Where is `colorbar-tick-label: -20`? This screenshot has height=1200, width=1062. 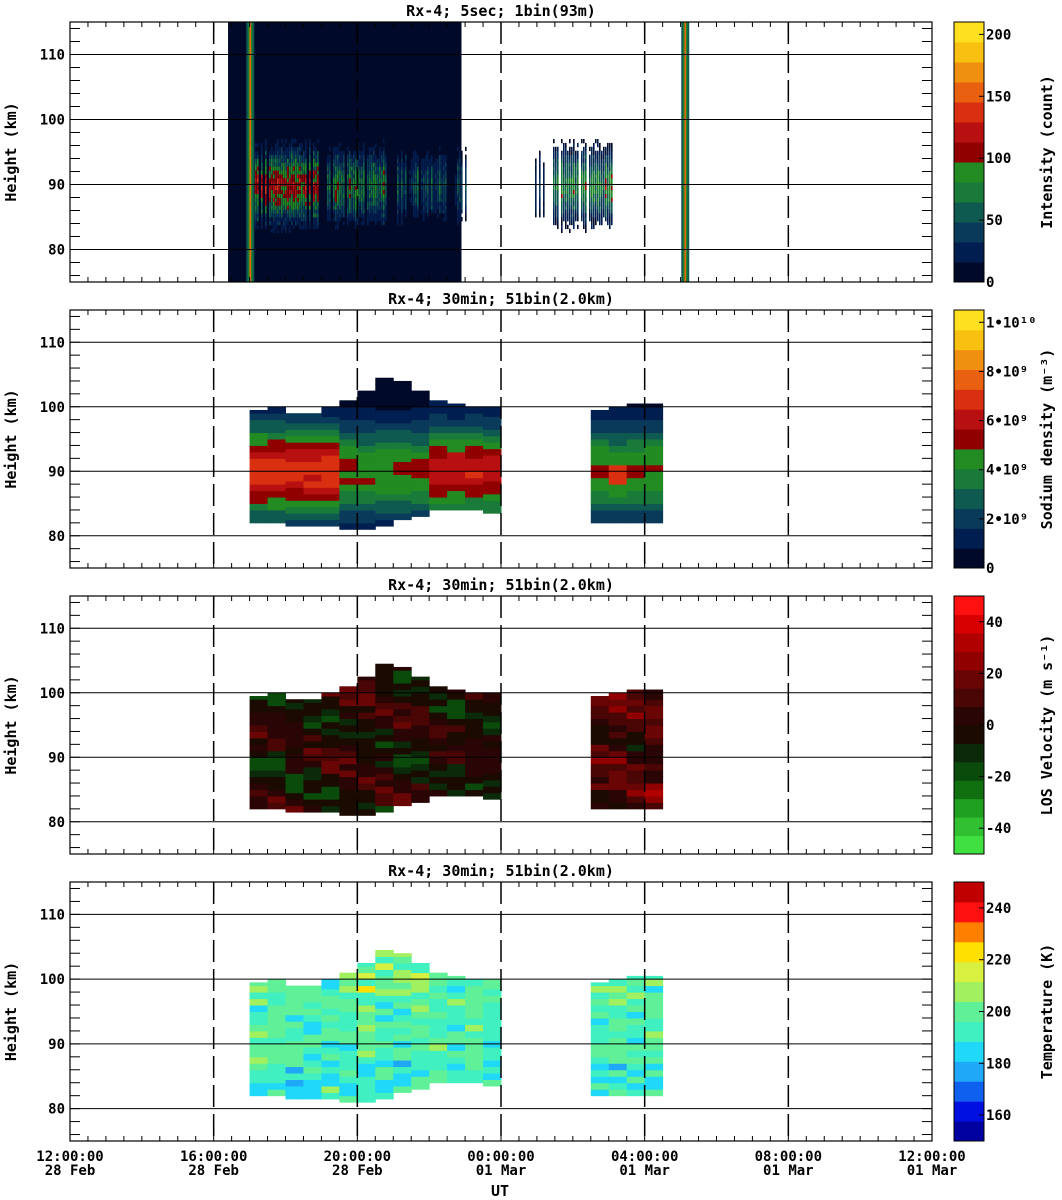 colorbar-tick-label: -20 is located at coordinates (998, 778).